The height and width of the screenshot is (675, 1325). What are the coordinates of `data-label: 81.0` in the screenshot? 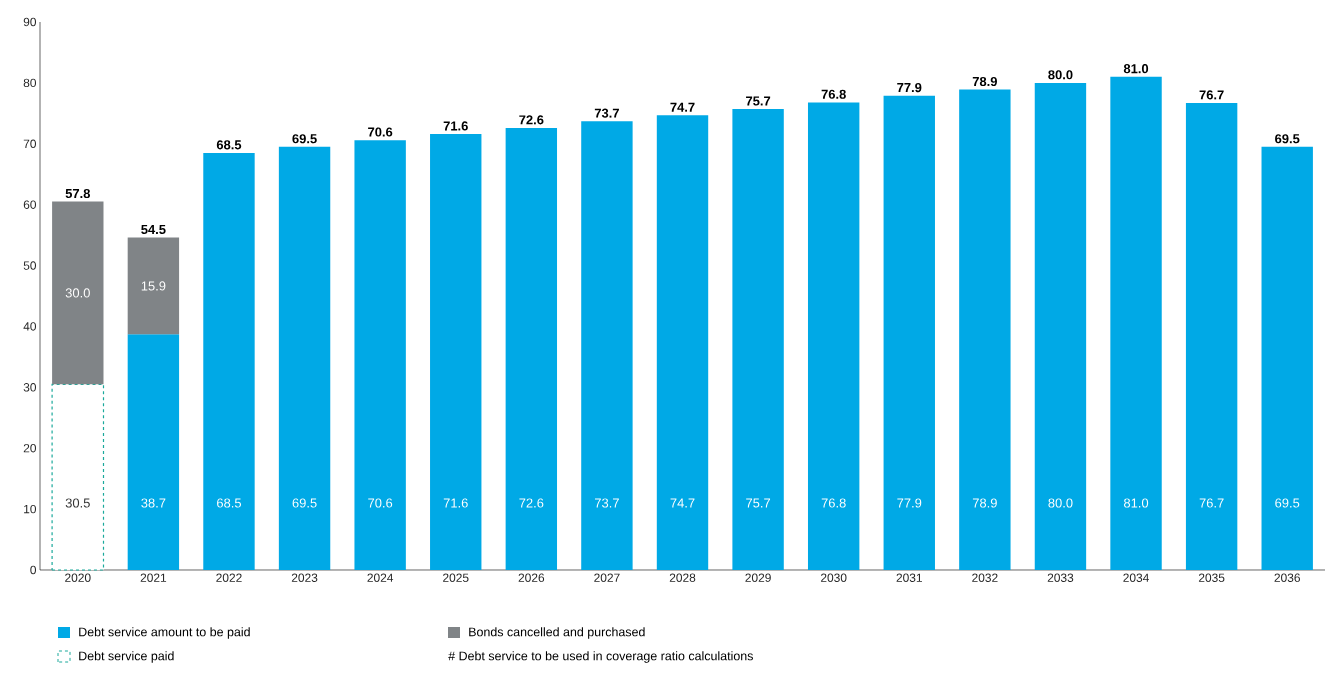 It's located at (1136, 503).